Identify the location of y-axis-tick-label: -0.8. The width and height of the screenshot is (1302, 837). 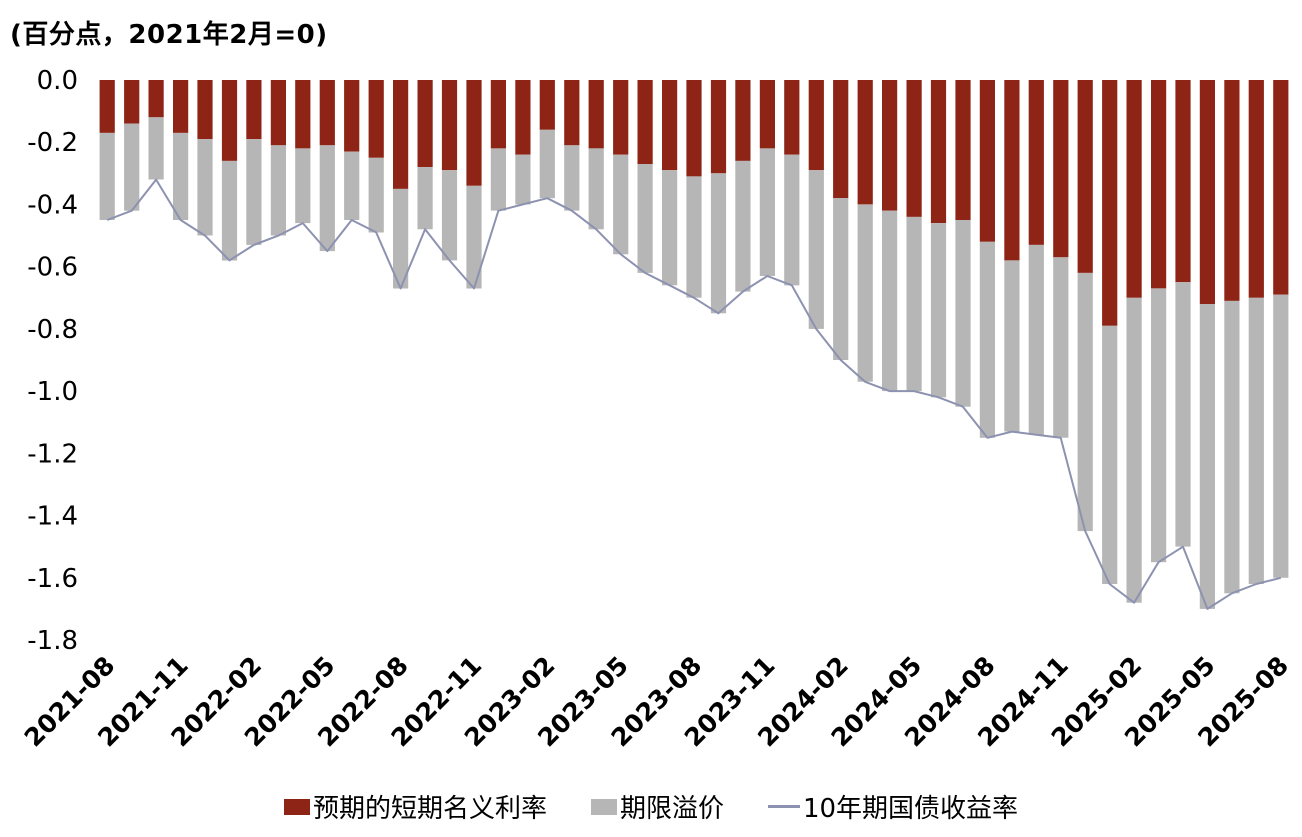
(52, 330).